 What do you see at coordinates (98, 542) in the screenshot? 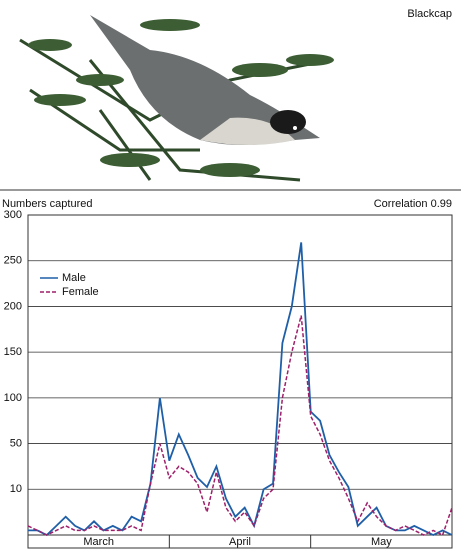
I see `x-tick-label: March` at bounding box center [98, 542].